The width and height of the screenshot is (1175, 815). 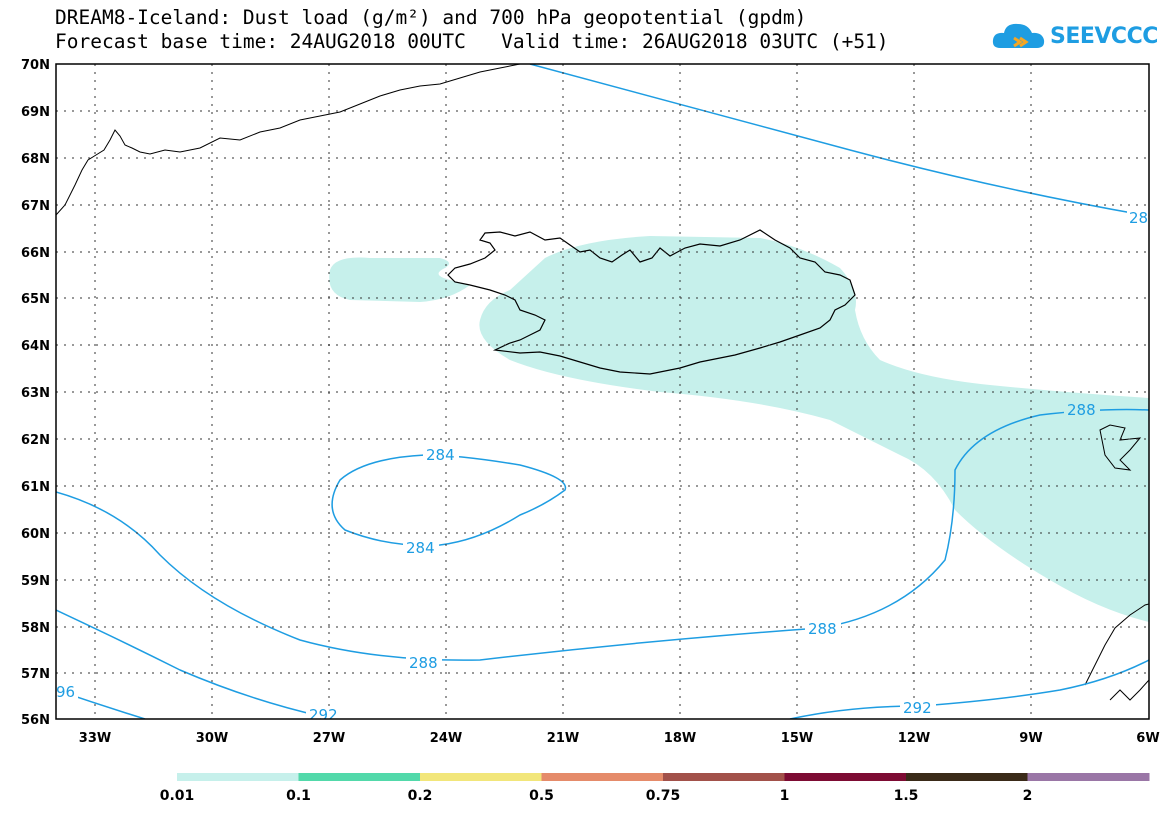 I want to click on lat-label: 56N, so click(x=35, y=720).